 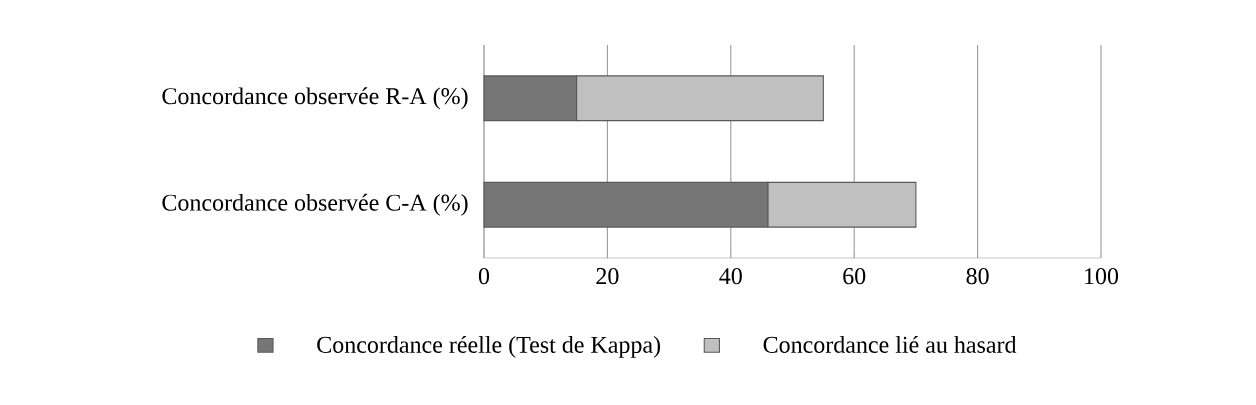 What do you see at coordinates (1102, 276) in the screenshot?
I see `x-tick-label: 100` at bounding box center [1102, 276].